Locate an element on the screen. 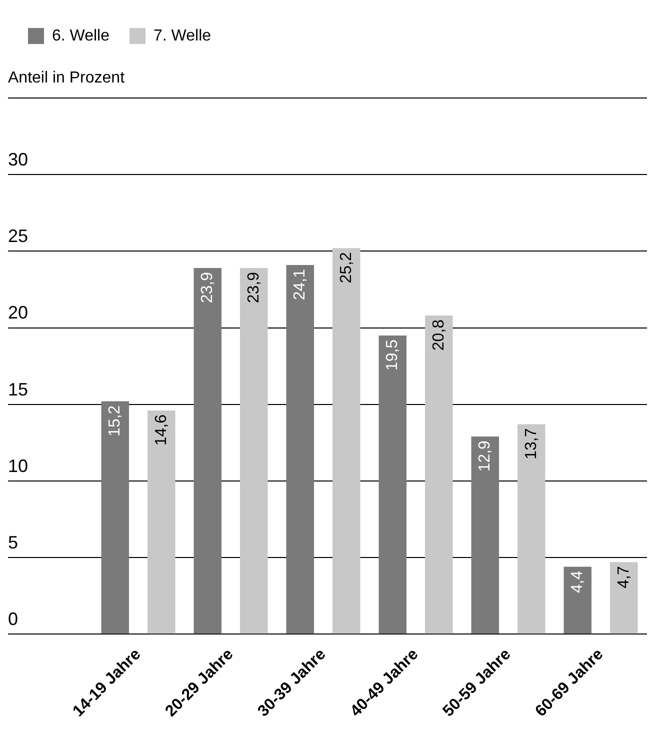 This screenshot has height=732, width=659. data-label: 25,2 is located at coordinates (346, 268).